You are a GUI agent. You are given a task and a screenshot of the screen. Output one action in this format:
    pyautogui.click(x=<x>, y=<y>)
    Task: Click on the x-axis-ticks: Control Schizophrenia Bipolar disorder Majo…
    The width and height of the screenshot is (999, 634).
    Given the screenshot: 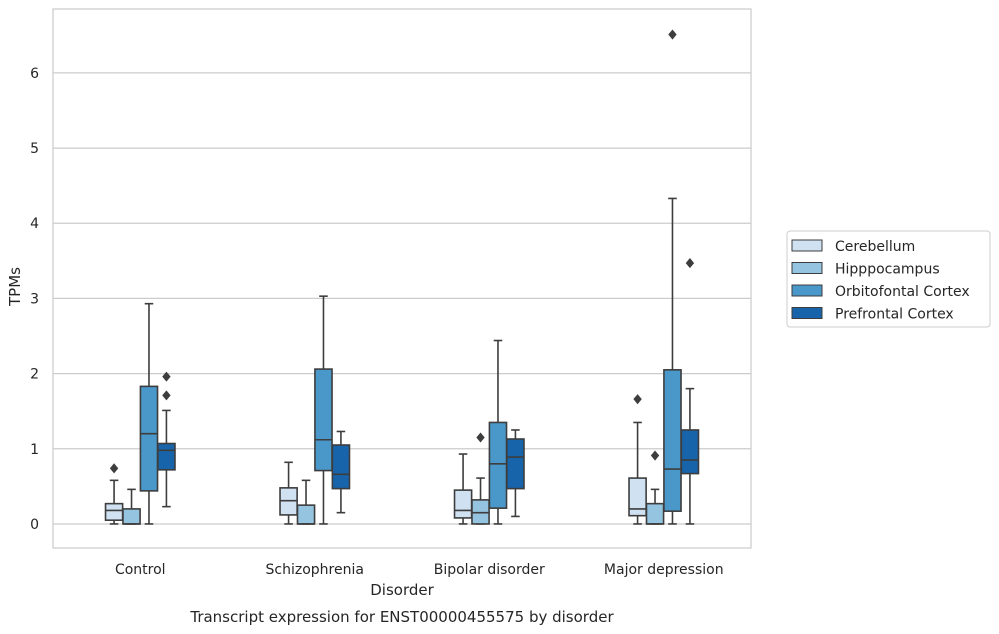 What is the action you would take?
    pyautogui.click(x=419, y=570)
    